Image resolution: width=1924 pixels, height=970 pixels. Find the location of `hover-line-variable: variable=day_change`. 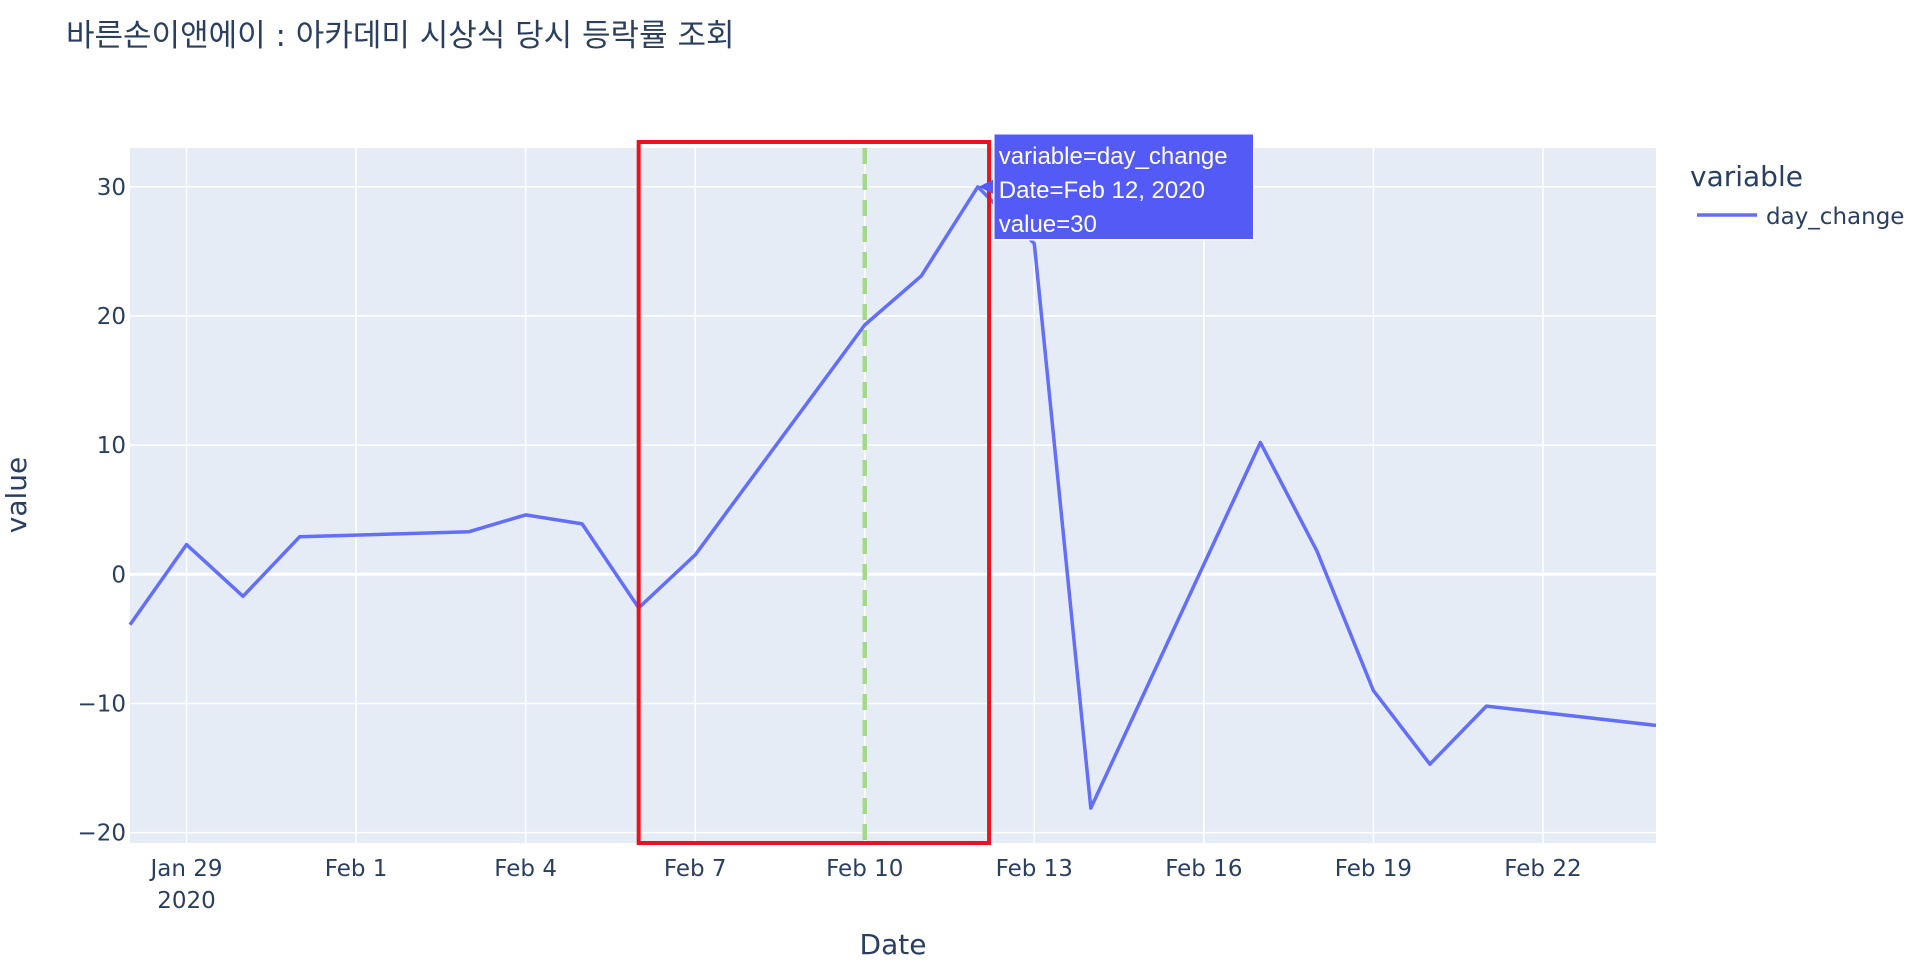

hover-line-variable: variable=day_change is located at coordinates (1113, 156).